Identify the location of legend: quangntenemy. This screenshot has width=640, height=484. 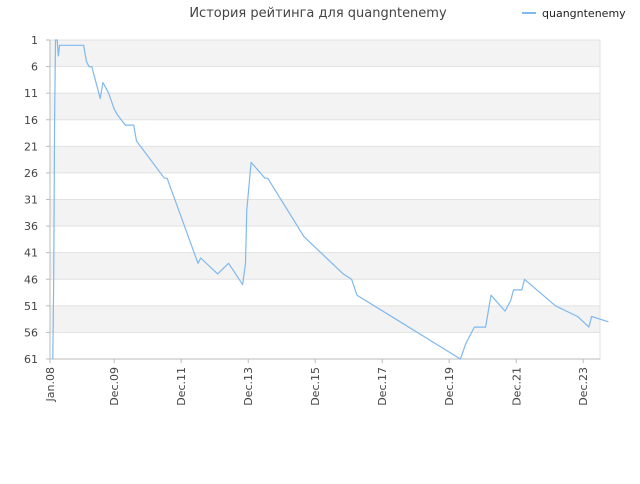
(574, 13).